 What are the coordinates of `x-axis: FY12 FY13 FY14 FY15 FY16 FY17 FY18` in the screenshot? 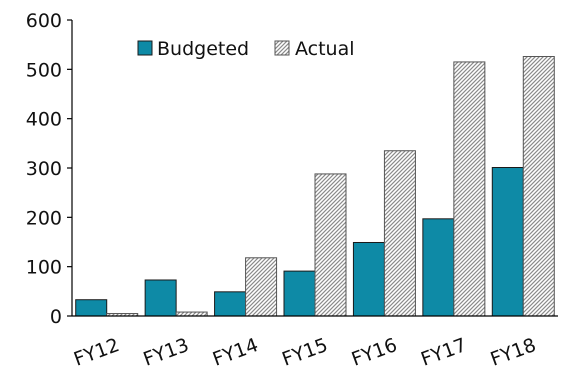 It's located at (314, 343).